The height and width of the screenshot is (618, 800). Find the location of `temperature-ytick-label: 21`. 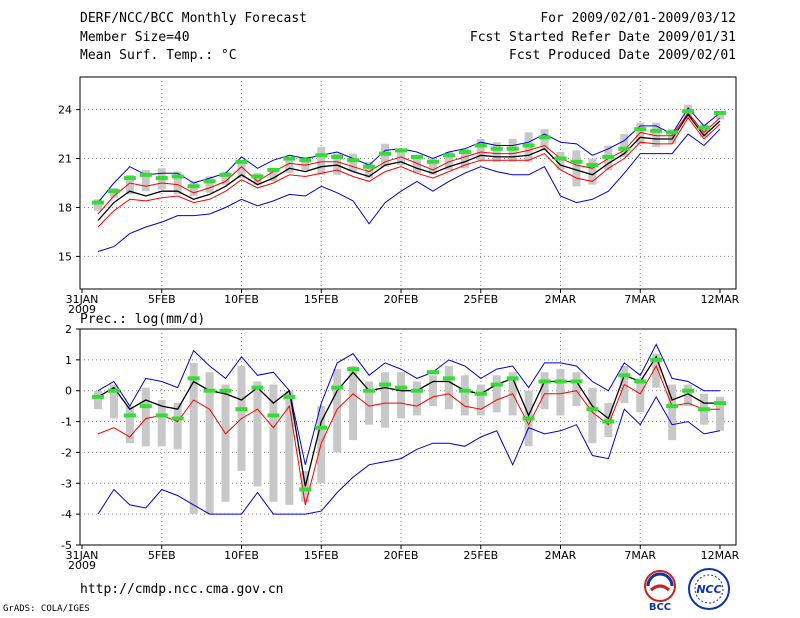

temperature-ytick-label: 21 is located at coordinates (65, 159).